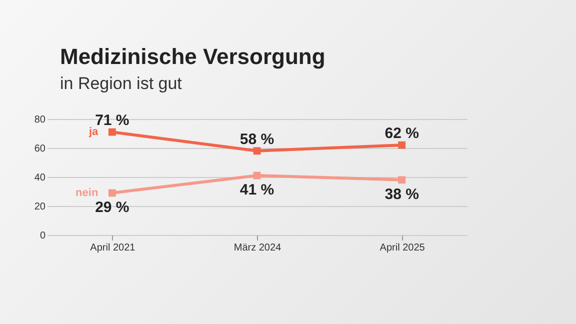 The height and width of the screenshot is (324, 576). Describe the element at coordinates (401, 133) in the screenshot. I see `data-label: 62 %` at that location.